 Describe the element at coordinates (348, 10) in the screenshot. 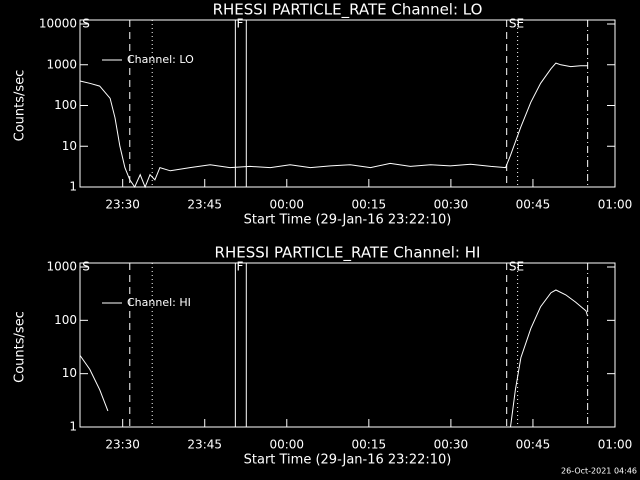

I see `chart-title: RHESSI PARTICLE_RATE Channel: LO` at that location.